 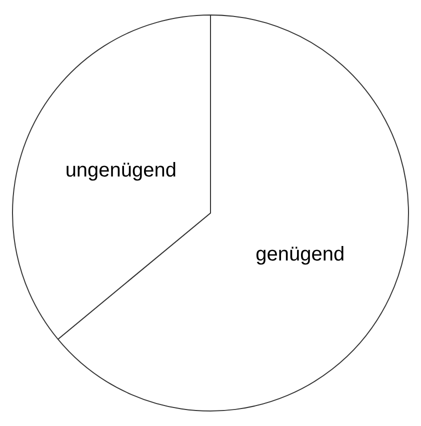 I want to click on slice-label: ungenügend, so click(x=121, y=170).